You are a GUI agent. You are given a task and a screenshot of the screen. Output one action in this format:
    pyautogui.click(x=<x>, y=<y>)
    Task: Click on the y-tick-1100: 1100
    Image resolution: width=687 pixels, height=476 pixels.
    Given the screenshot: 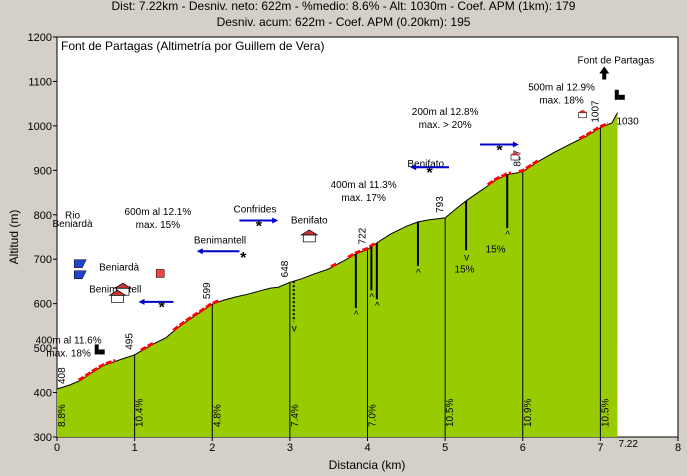 What is the action you would take?
    pyautogui.click(x=40, y=82)
    